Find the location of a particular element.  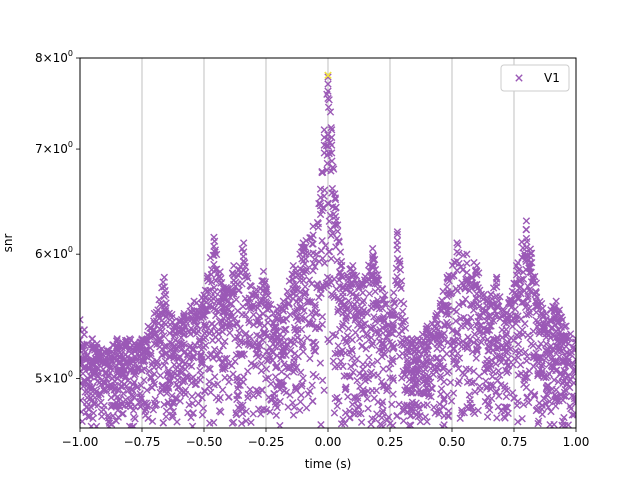

x-tick-label: −0.25 is located at coordinates (266, 442).